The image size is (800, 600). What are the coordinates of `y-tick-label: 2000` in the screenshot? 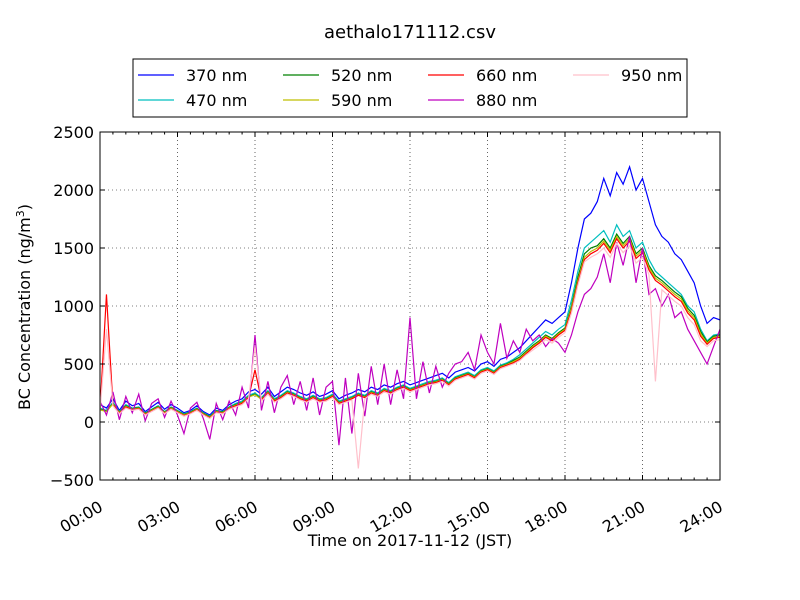 It's located at (73, 190).